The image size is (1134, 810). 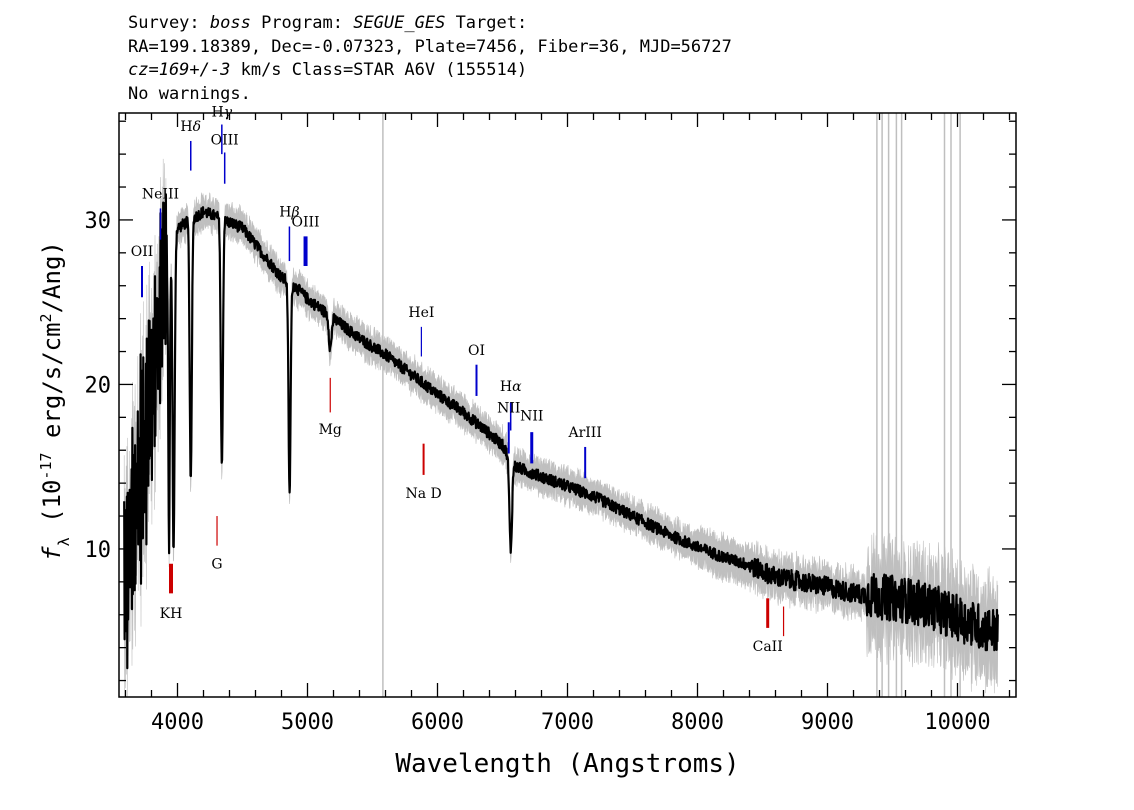 I want to click on line-marker-label: ArIII, so click(x=584, y=433).